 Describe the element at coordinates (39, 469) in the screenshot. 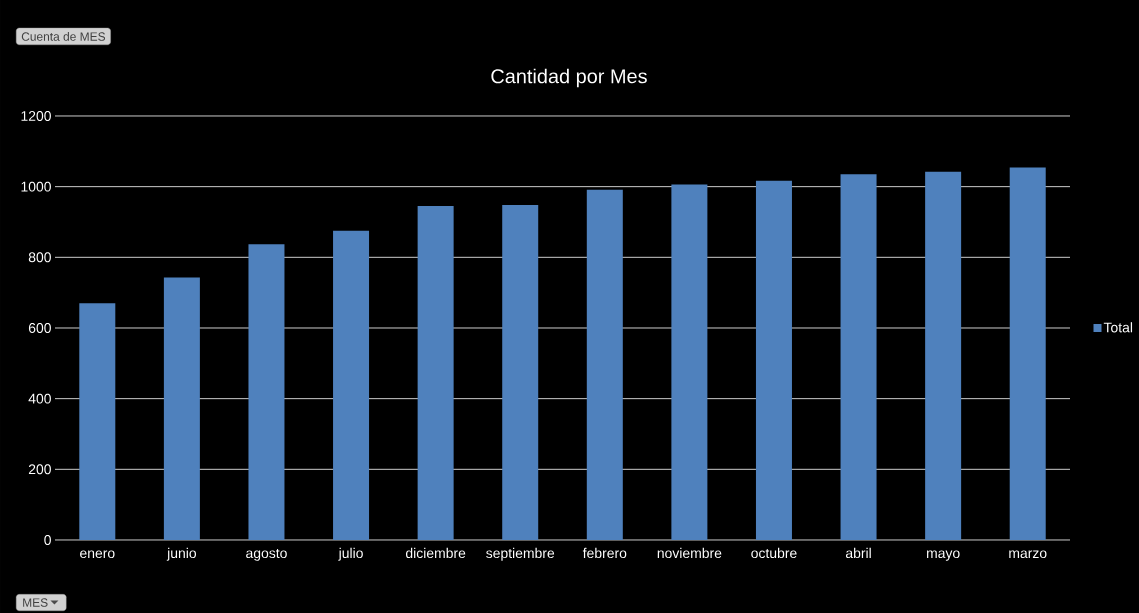

I see `y-tick-label: 200` at that location.